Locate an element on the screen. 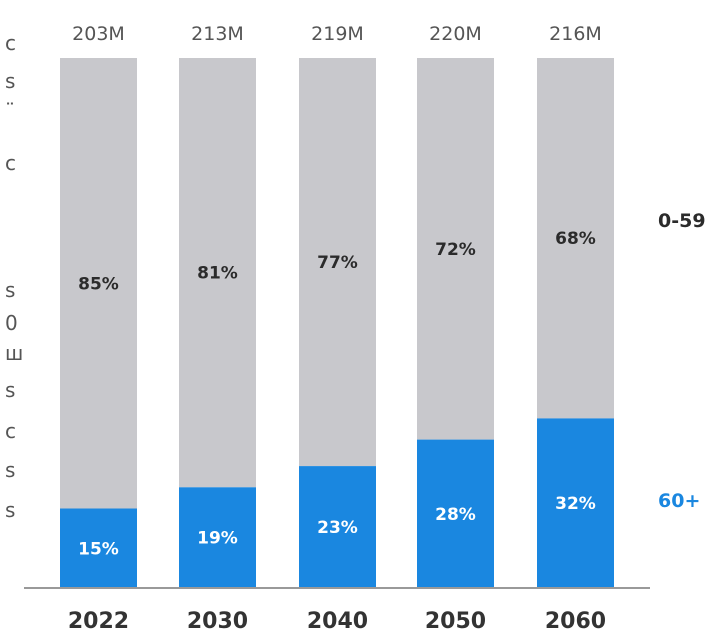 Image resolution: width=718 pixels, height=636 pixels. data-label-0-59: 77% is located at coordinates (337, 263).